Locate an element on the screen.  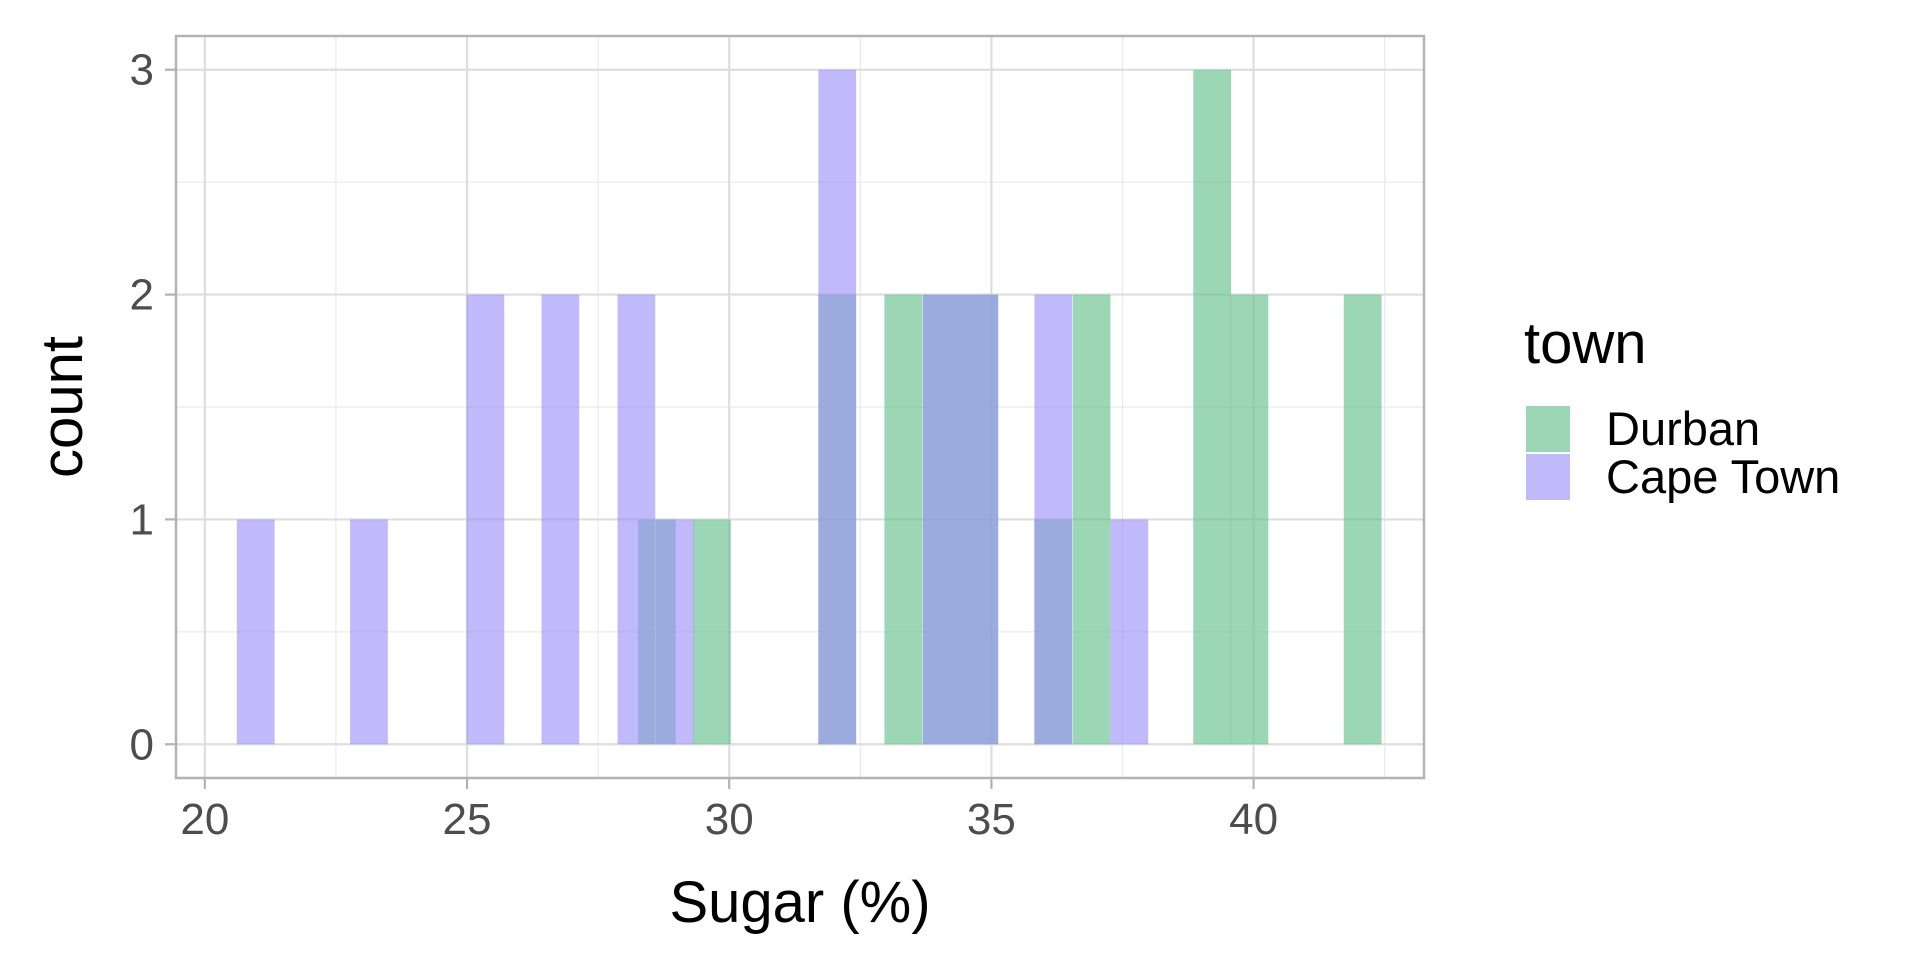
y-axis: 0 1 2 3 is located at coordinates (153, 407).